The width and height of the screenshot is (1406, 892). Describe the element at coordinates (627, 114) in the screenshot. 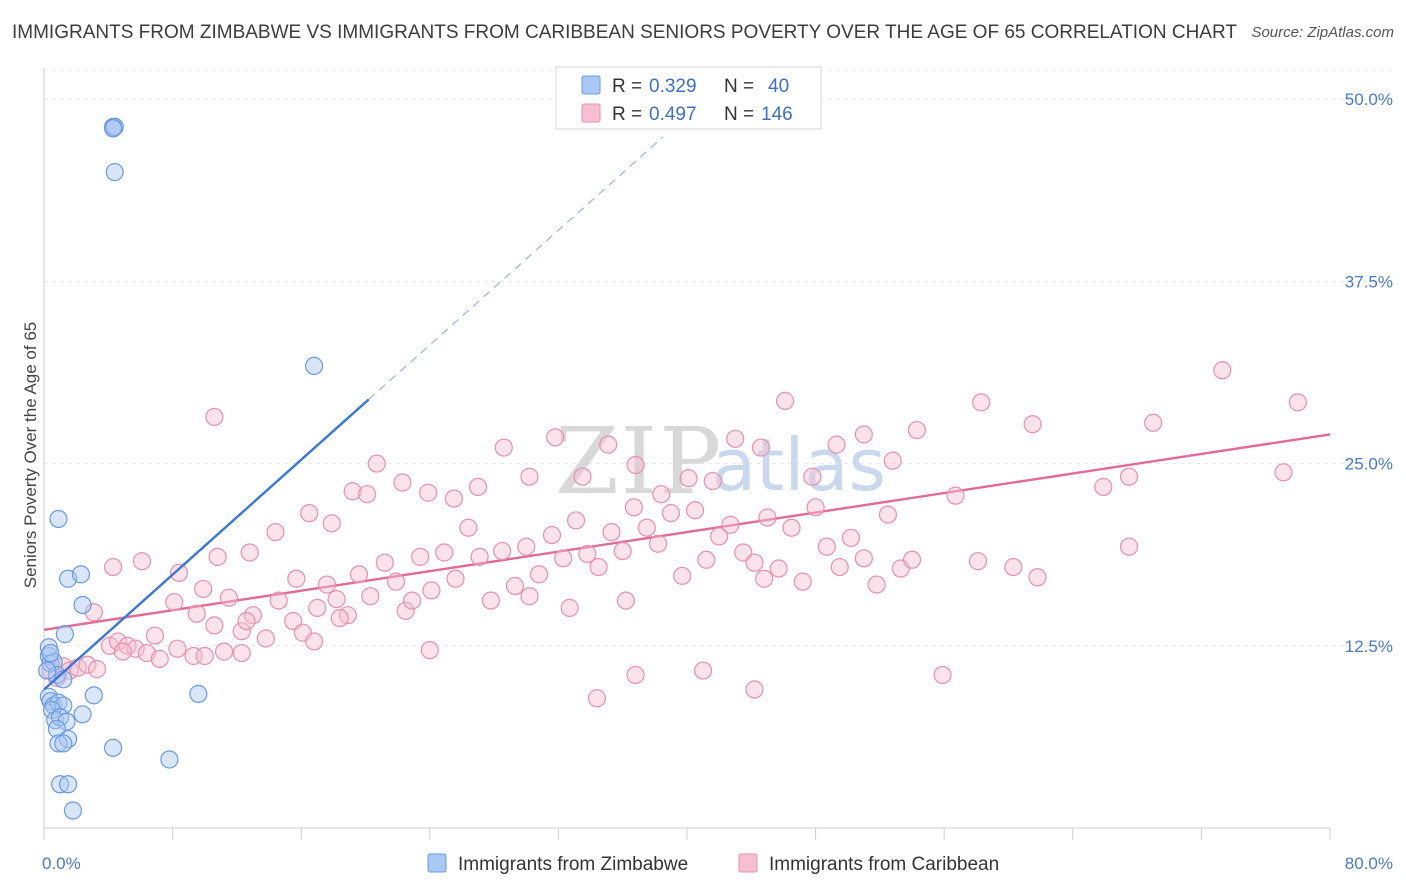

I see `legend-r-label-caribbean: R =` at that location.